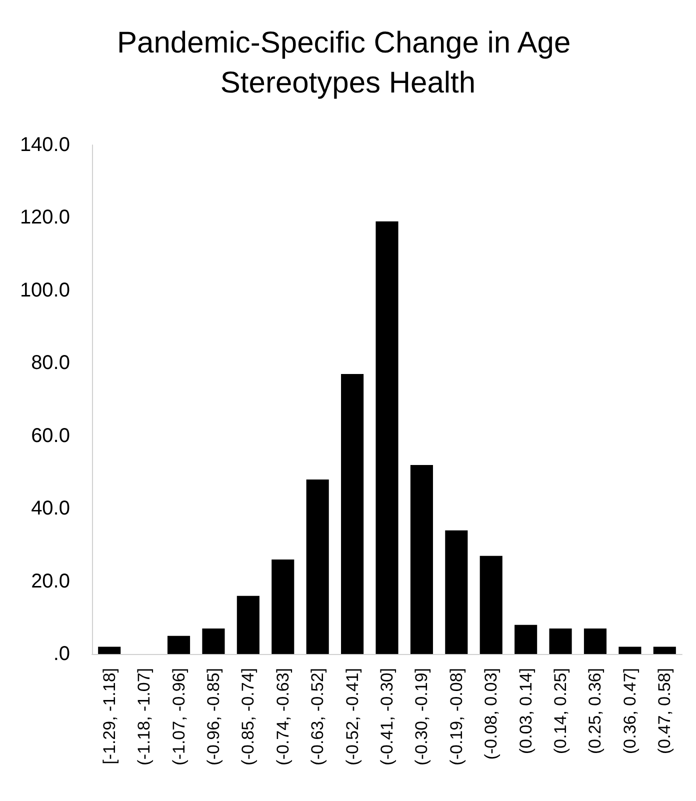 Image resolution: width=696 pixels, height=801 pixels. I want to click on y-tick-label: 140.0, so click(45, 145).